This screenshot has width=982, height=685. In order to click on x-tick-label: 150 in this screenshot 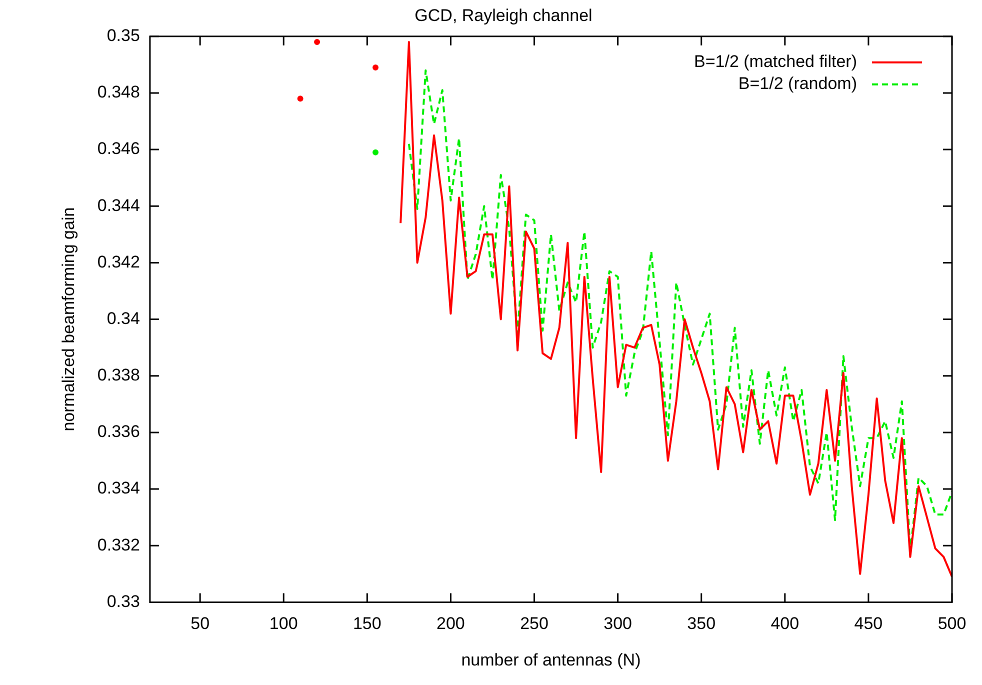, I will do `click(367, 624)`.